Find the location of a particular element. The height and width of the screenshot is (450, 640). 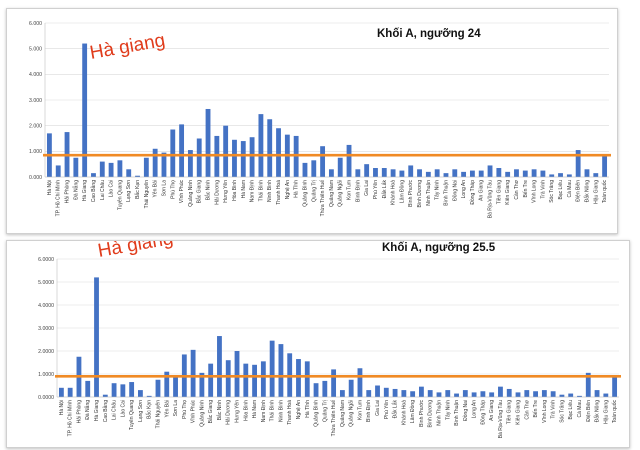

category-label: Bình Định is located at coordinates (369, 411).